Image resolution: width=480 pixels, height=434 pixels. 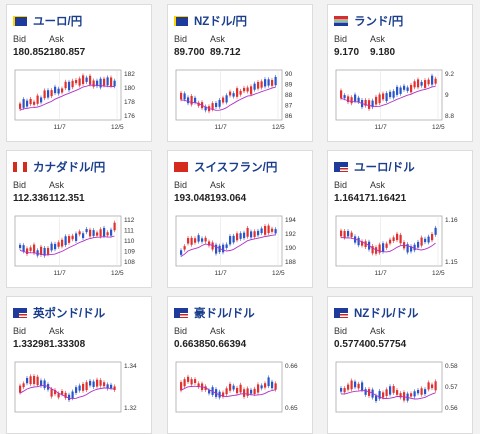 What do you see at coordinates (401, 99) in the screenshot?
I see `candlestick-chart: 9.2 9 8.8 11/7 12/5` at bounding box center [401, 99].